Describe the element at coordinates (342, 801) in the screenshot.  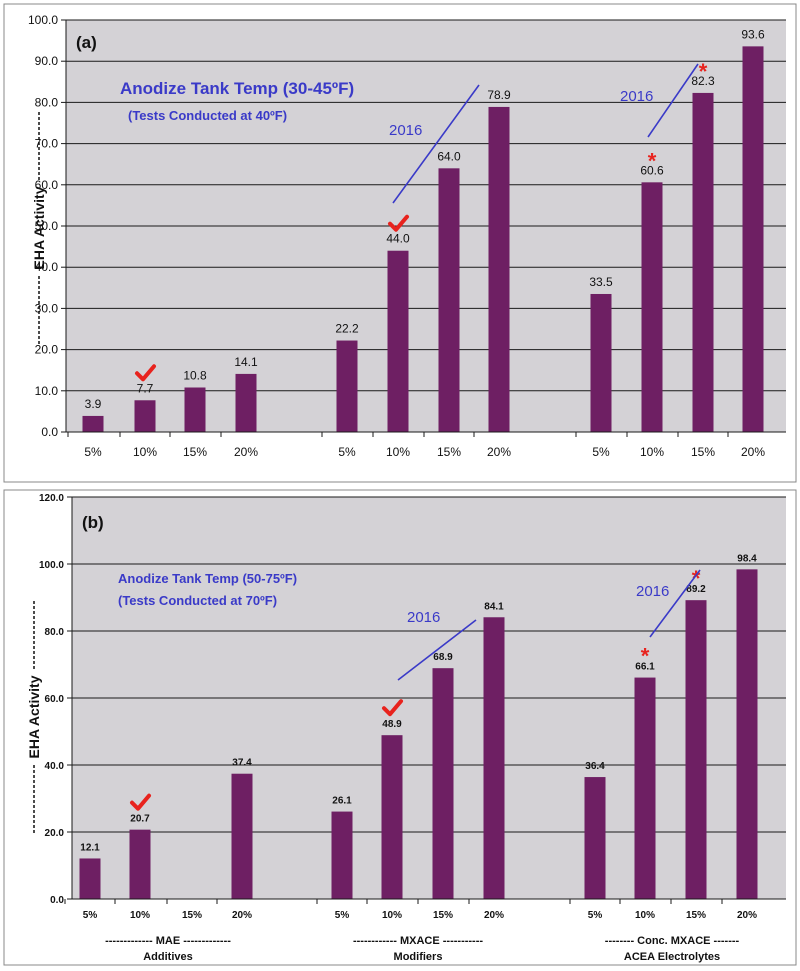
I see `data-label: 26.1` at that location.